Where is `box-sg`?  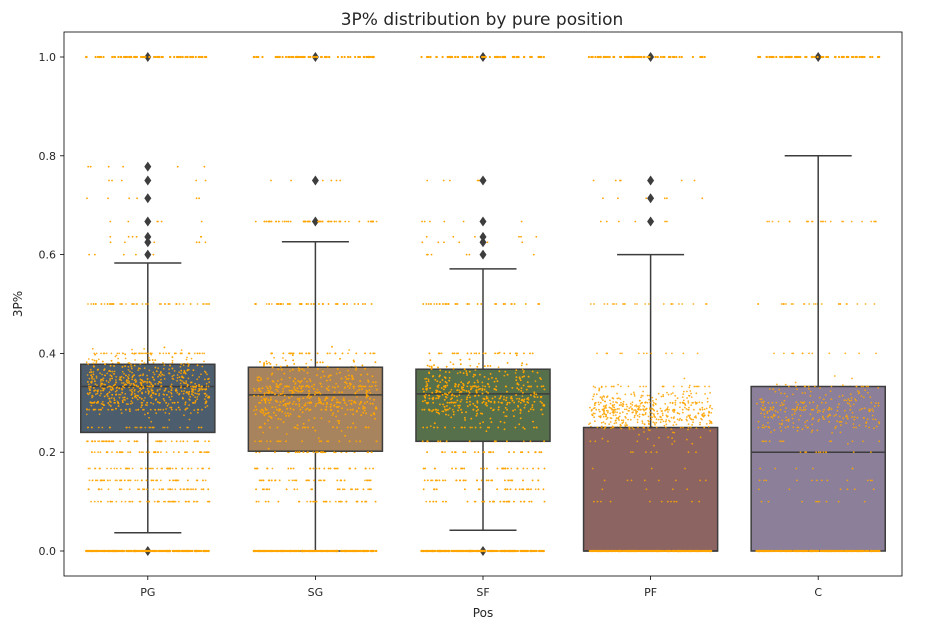
box-sg is located at coordinates (315, 302).